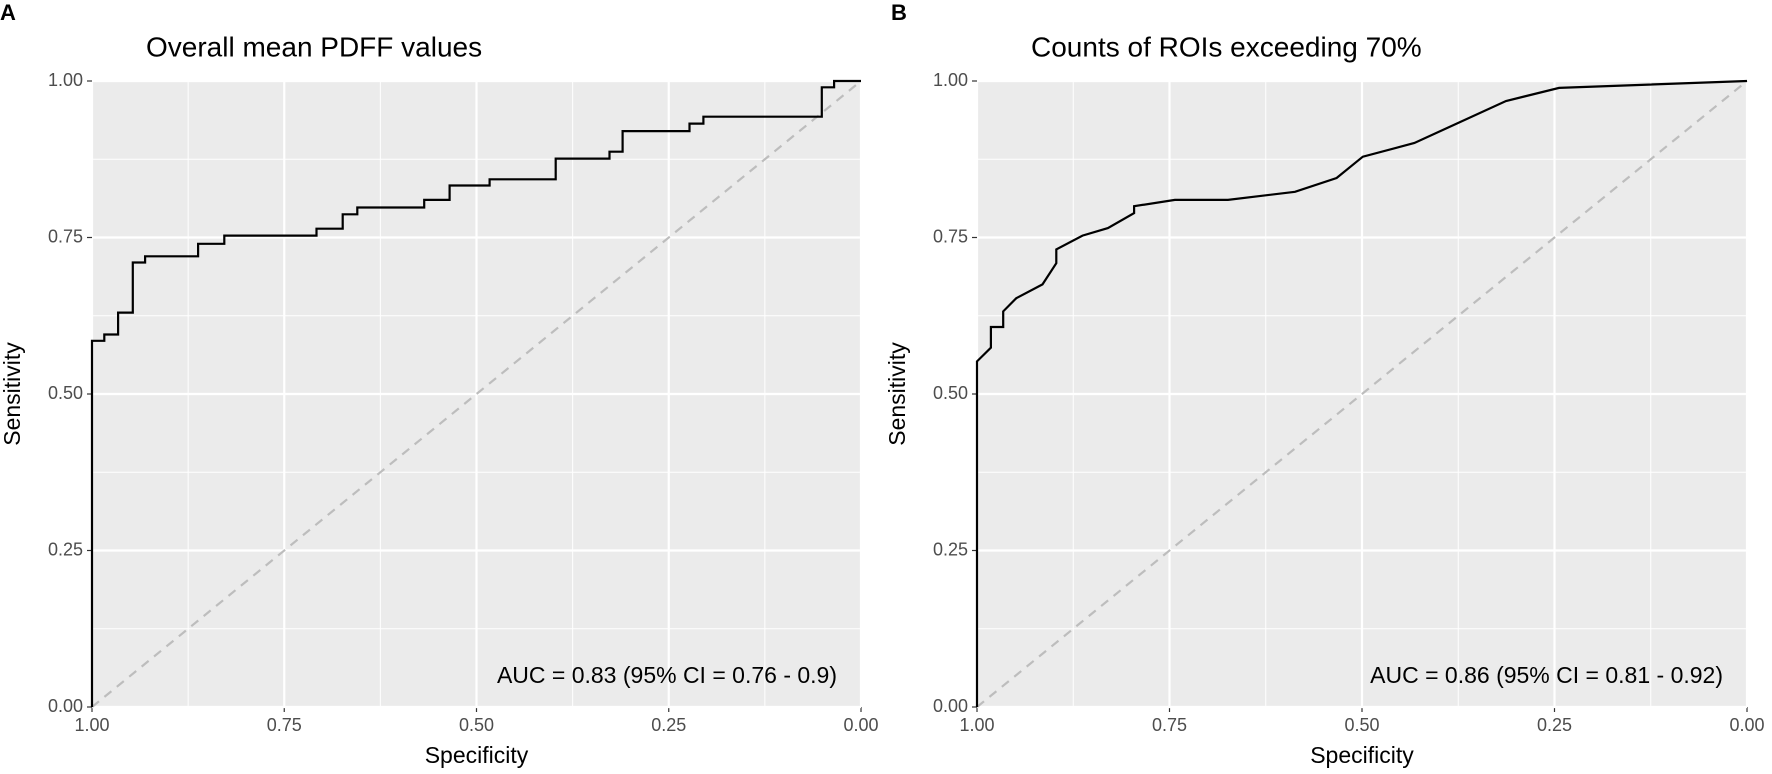  I want to click on panel-tag: A, so click(8, 12).